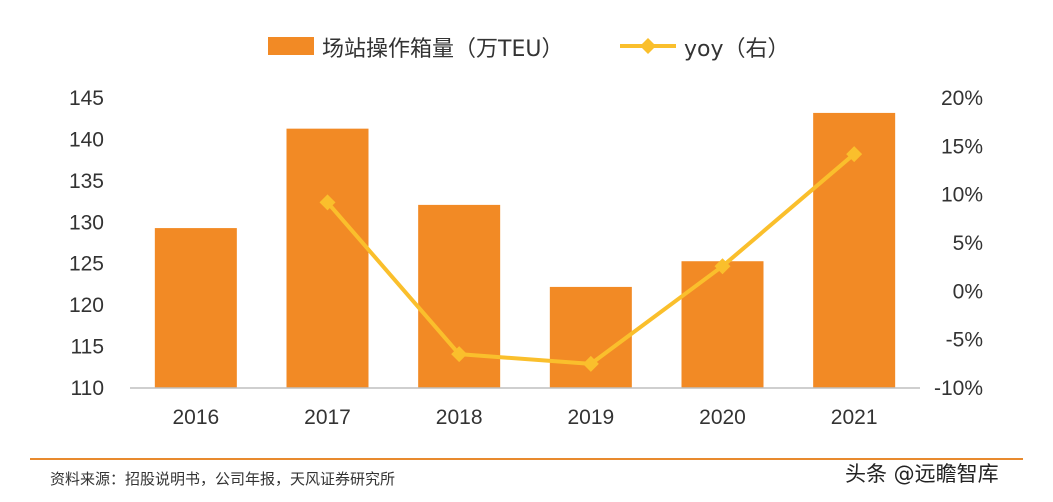  What do you see at coordinates (526, 459) in the screenshot?
I see `footer-divider` at bounding box center [526, 459].